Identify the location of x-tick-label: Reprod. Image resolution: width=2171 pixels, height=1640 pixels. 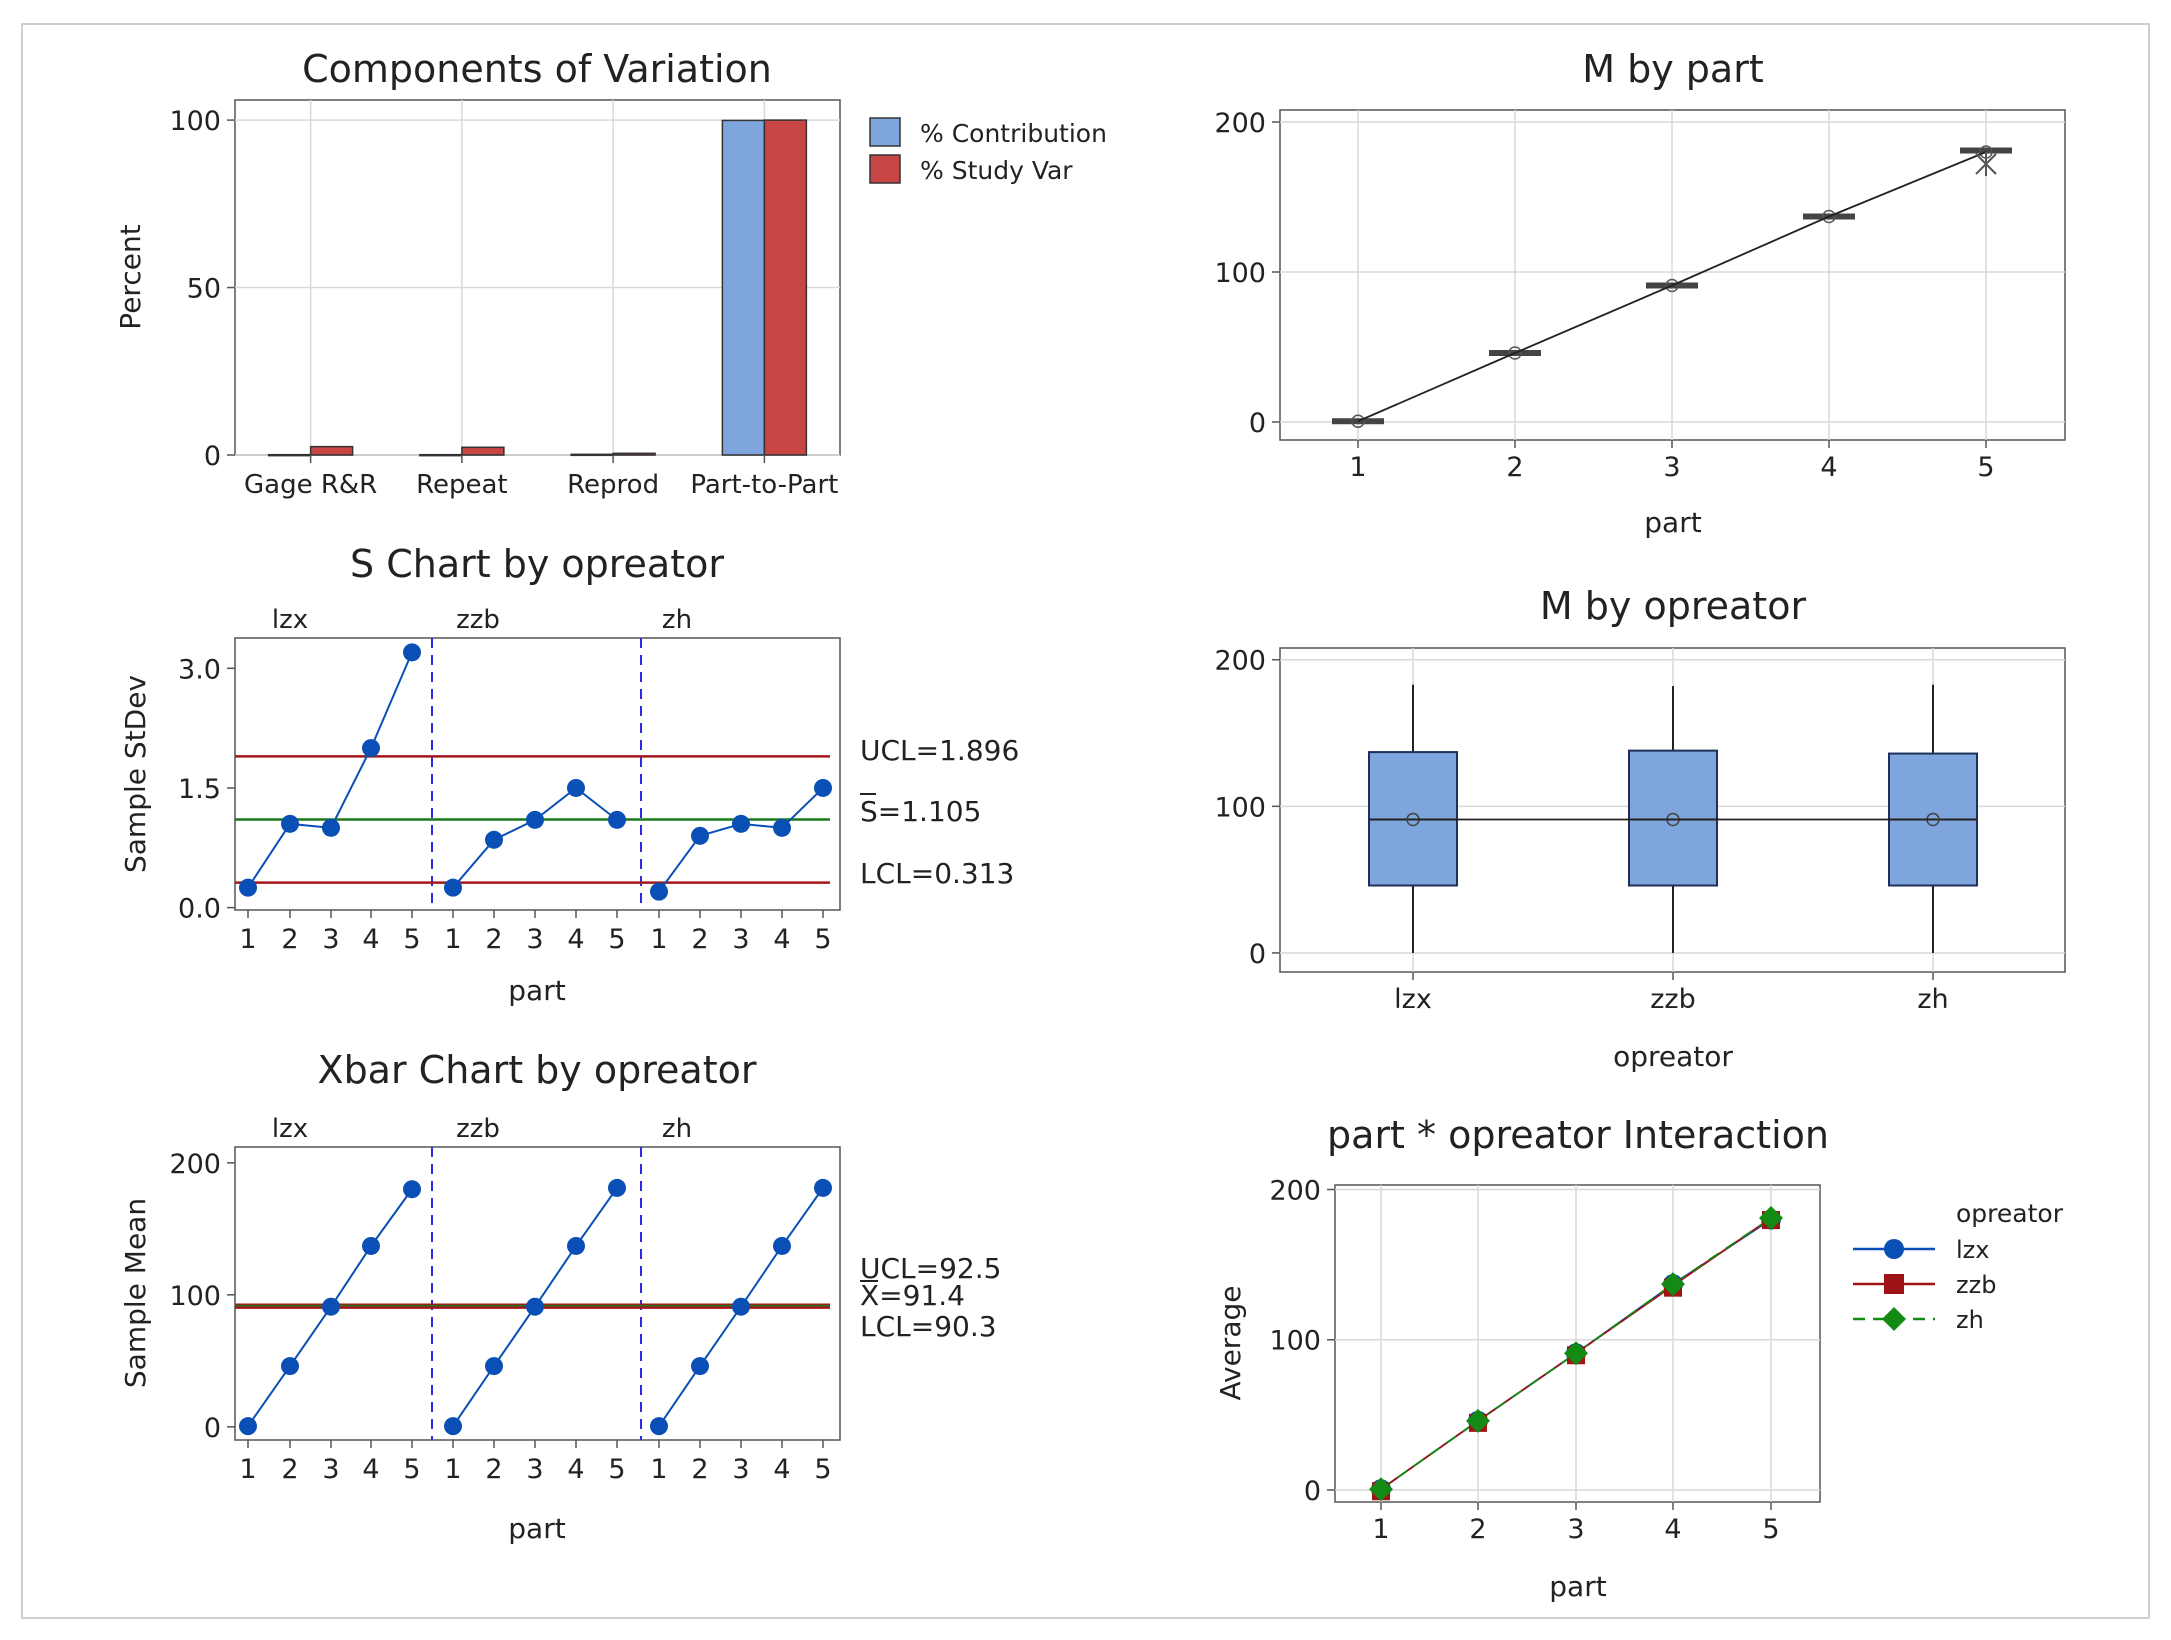
(613, 485).